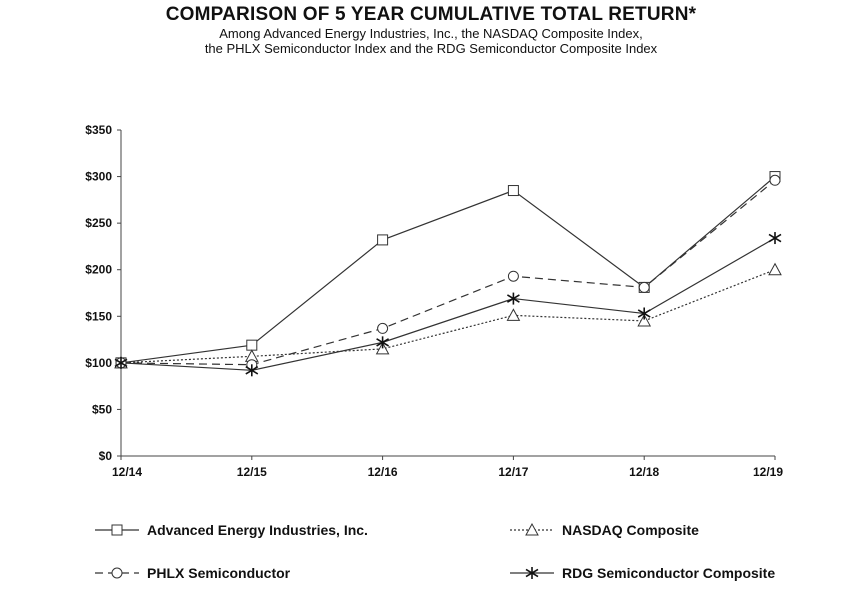 This screenshot has height=605, width=862. What do you see at coordinates (448, 316) in the screenshot?
I see `series-line-triangle` at bounding box center [448, 316].